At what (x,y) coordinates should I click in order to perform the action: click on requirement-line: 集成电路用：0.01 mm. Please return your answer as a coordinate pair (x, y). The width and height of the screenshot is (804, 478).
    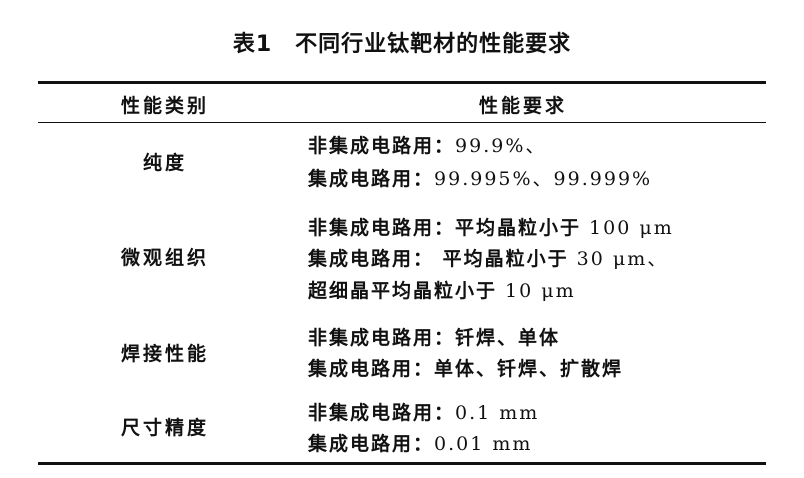
    Looking at the image, I should click on (420, 442).